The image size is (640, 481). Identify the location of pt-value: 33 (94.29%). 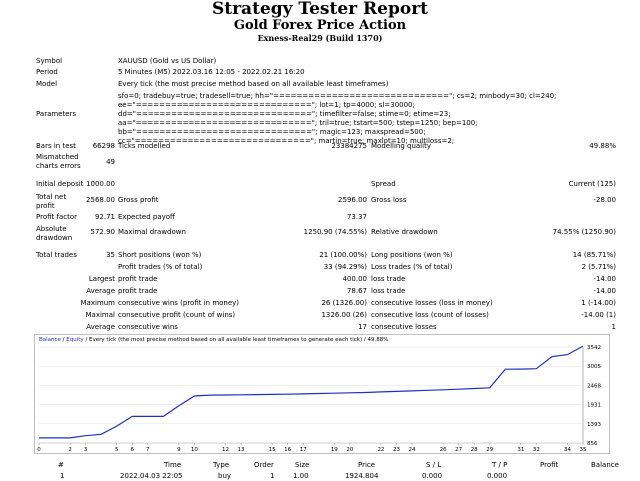
(345, 267).